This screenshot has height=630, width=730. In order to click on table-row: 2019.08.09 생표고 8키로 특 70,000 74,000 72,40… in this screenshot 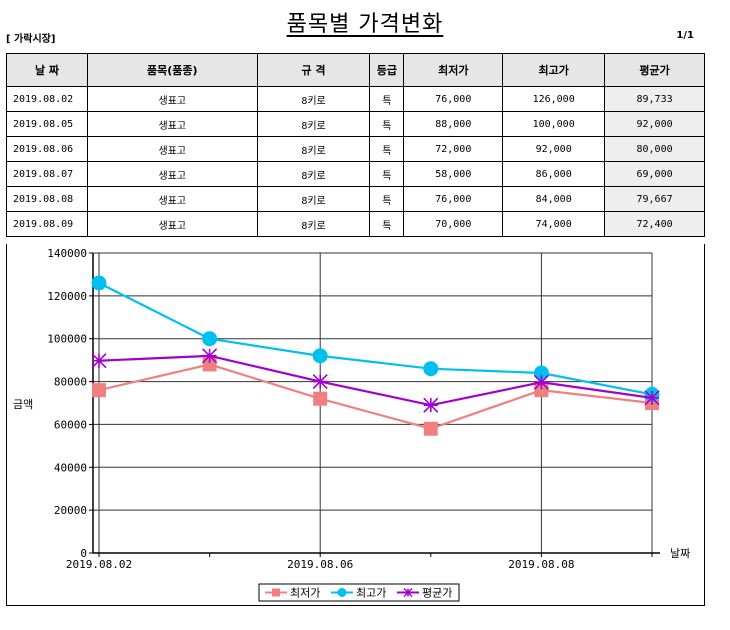, I will do `click(355, 224)`.